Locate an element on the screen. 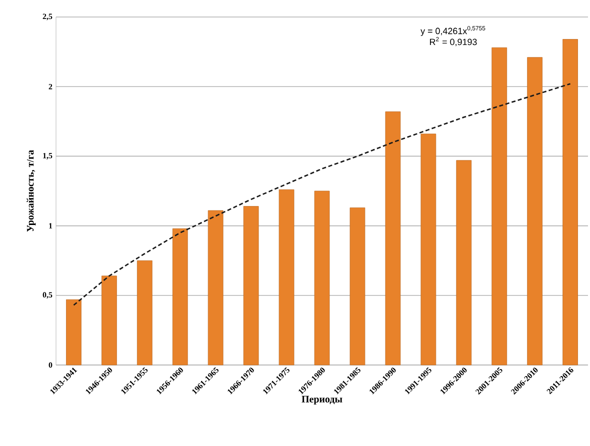 The width and height of the screenshot is (590, 446). x-axis-title: Периоды is located at coordinates (322, 400).